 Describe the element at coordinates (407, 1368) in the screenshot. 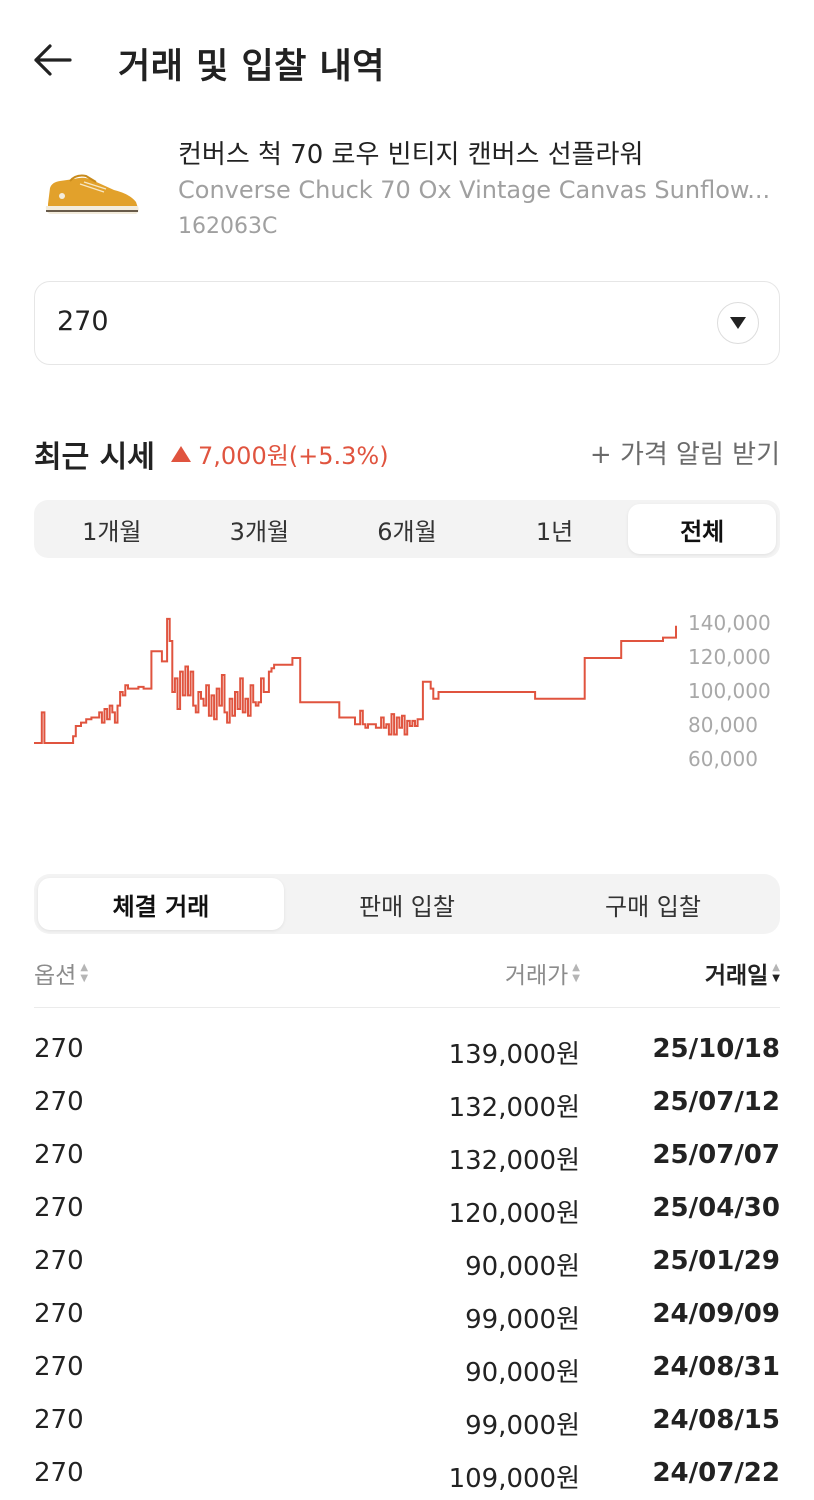

I see `table-row: 270 90,000원 24/08/31` at that location.